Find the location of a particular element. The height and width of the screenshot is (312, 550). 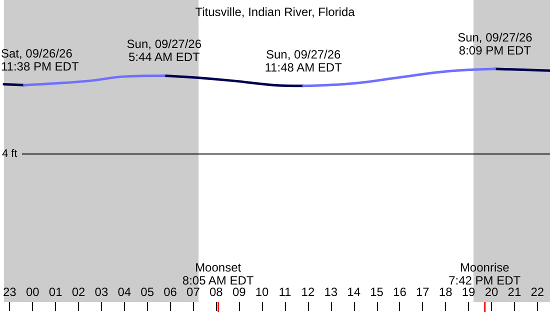

ref-line-label: Moonset 8:05 AM EDT is located at coordinates (218, 274).